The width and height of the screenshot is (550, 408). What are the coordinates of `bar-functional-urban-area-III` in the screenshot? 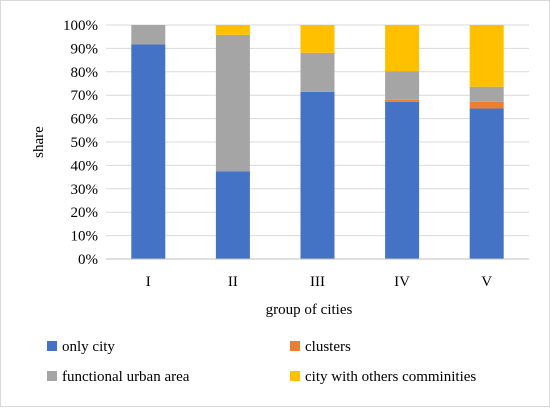 It's located at (317, 72).